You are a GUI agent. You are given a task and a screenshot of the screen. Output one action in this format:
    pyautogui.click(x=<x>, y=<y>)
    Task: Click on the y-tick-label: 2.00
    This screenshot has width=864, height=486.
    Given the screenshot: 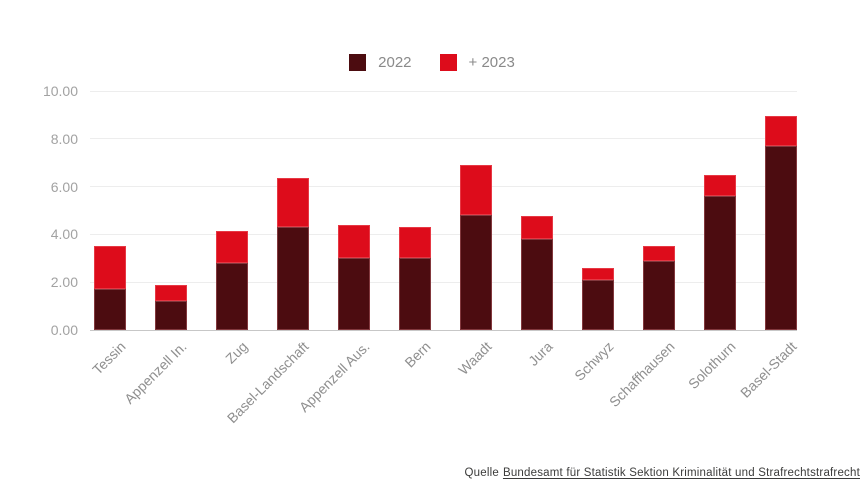 What is the action you would take?
    pyautogui.click(x=64, y=282)
    